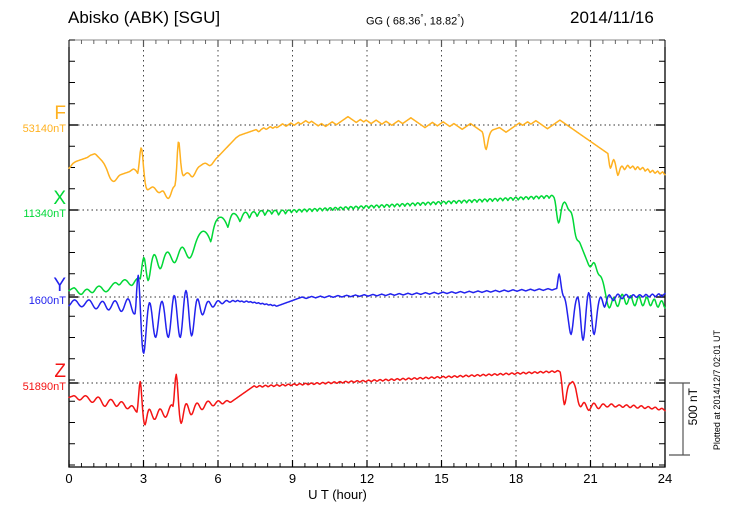 This screenshot has height=520, width=730. Describe the element at coordinates (440, 21) in the screenshot. I see `coords-lon: , 18.82` at that location.